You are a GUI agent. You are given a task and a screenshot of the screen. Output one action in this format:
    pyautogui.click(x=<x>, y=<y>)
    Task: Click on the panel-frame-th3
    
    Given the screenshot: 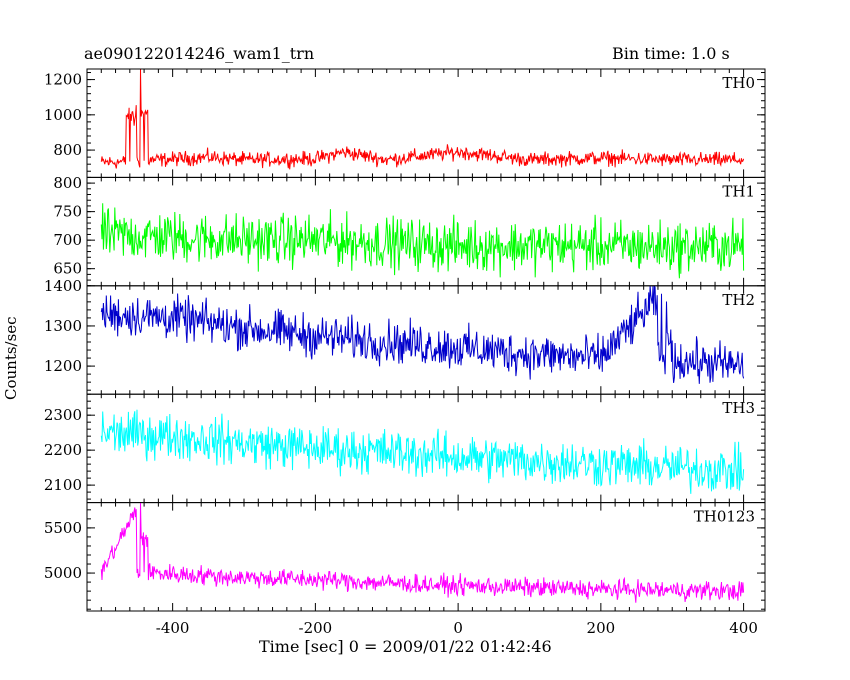 What is the action you would take?
    pyautogui.click(x=426, y=448)
    